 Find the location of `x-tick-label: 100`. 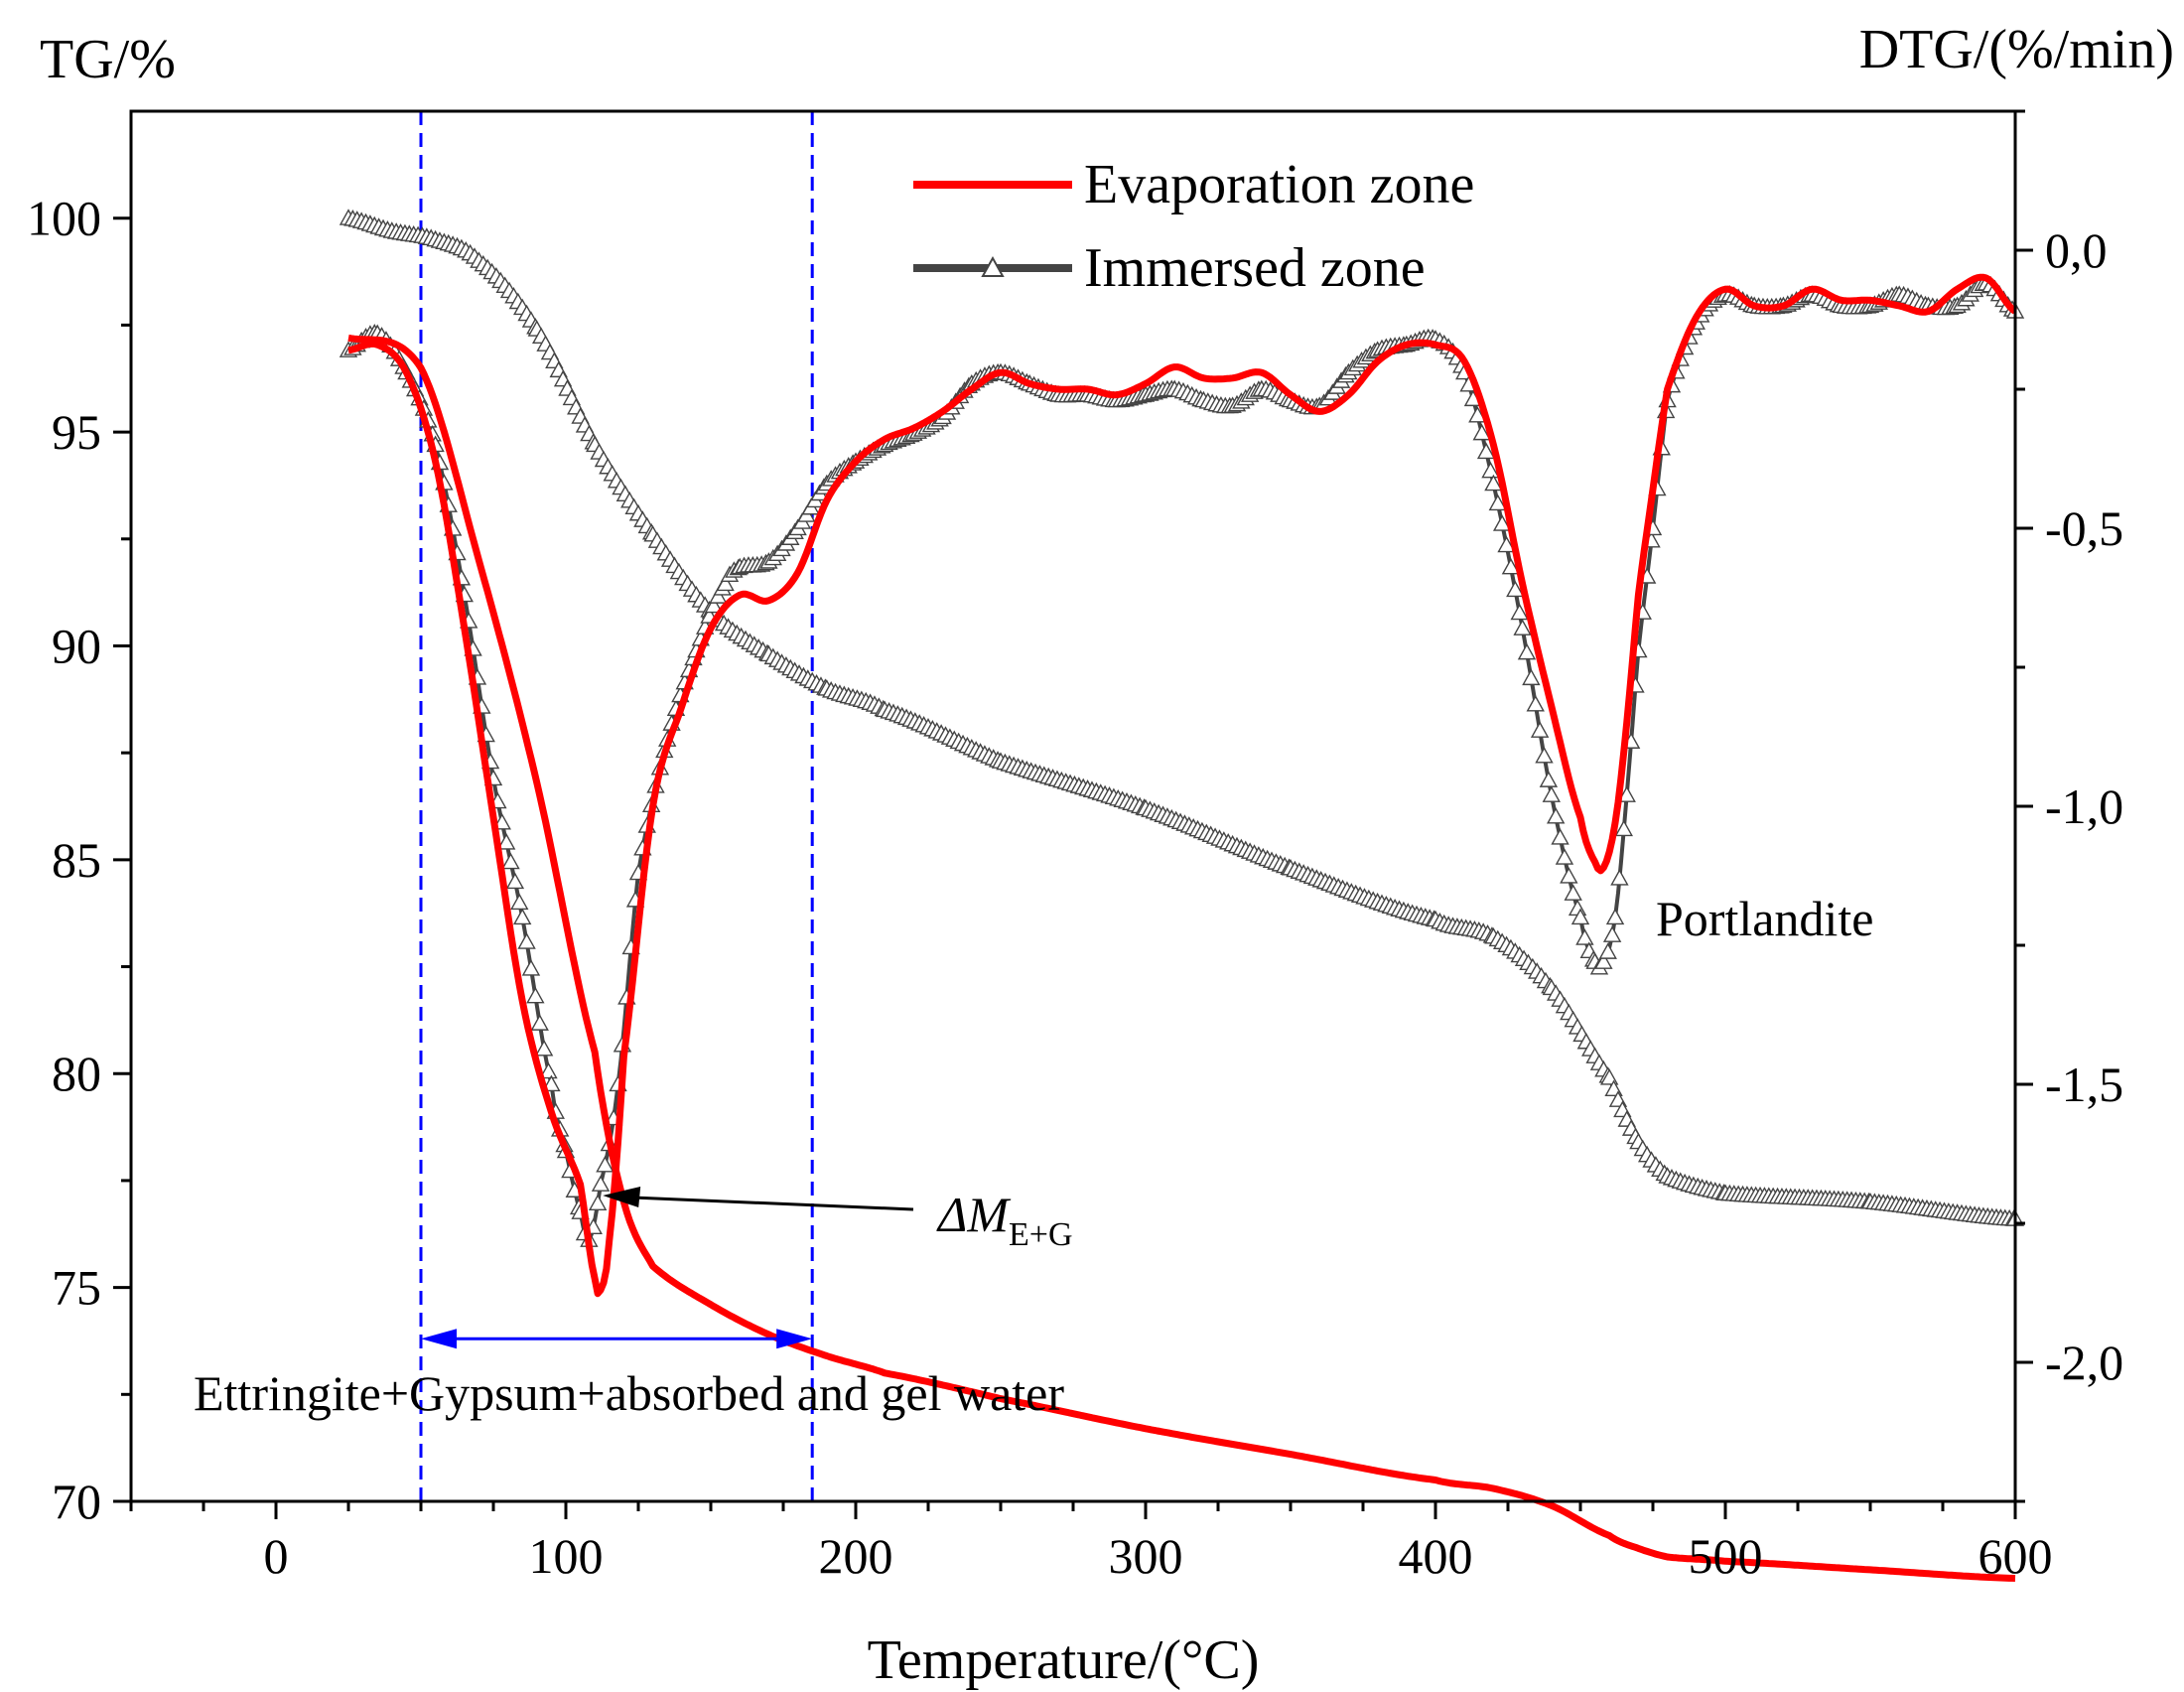

x-tick-label: 100 is located at coordinates (566, 1556).